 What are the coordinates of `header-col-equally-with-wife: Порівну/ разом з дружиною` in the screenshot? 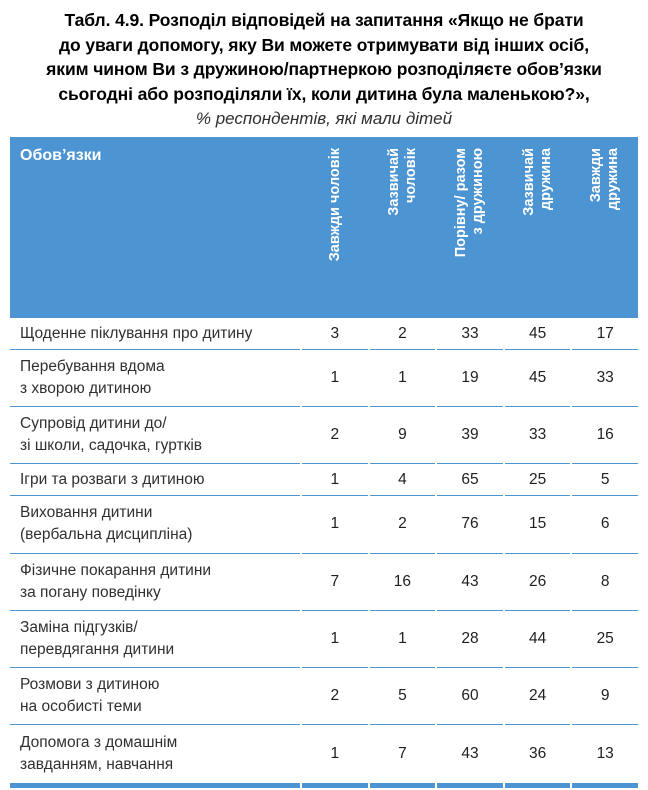 It's located at (470, 227).